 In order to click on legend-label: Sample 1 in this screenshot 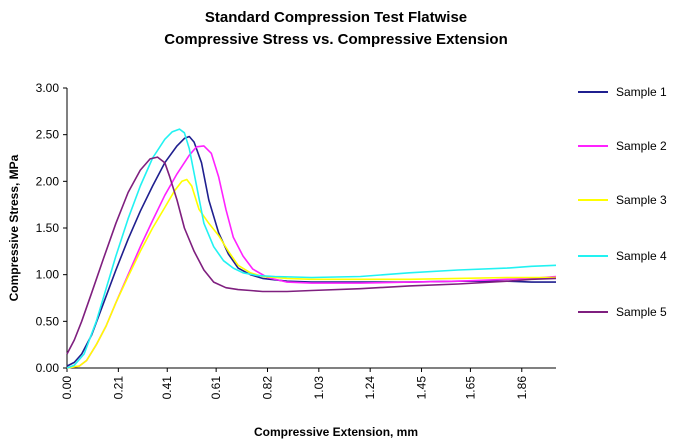, I will do `click(641, 92)`.